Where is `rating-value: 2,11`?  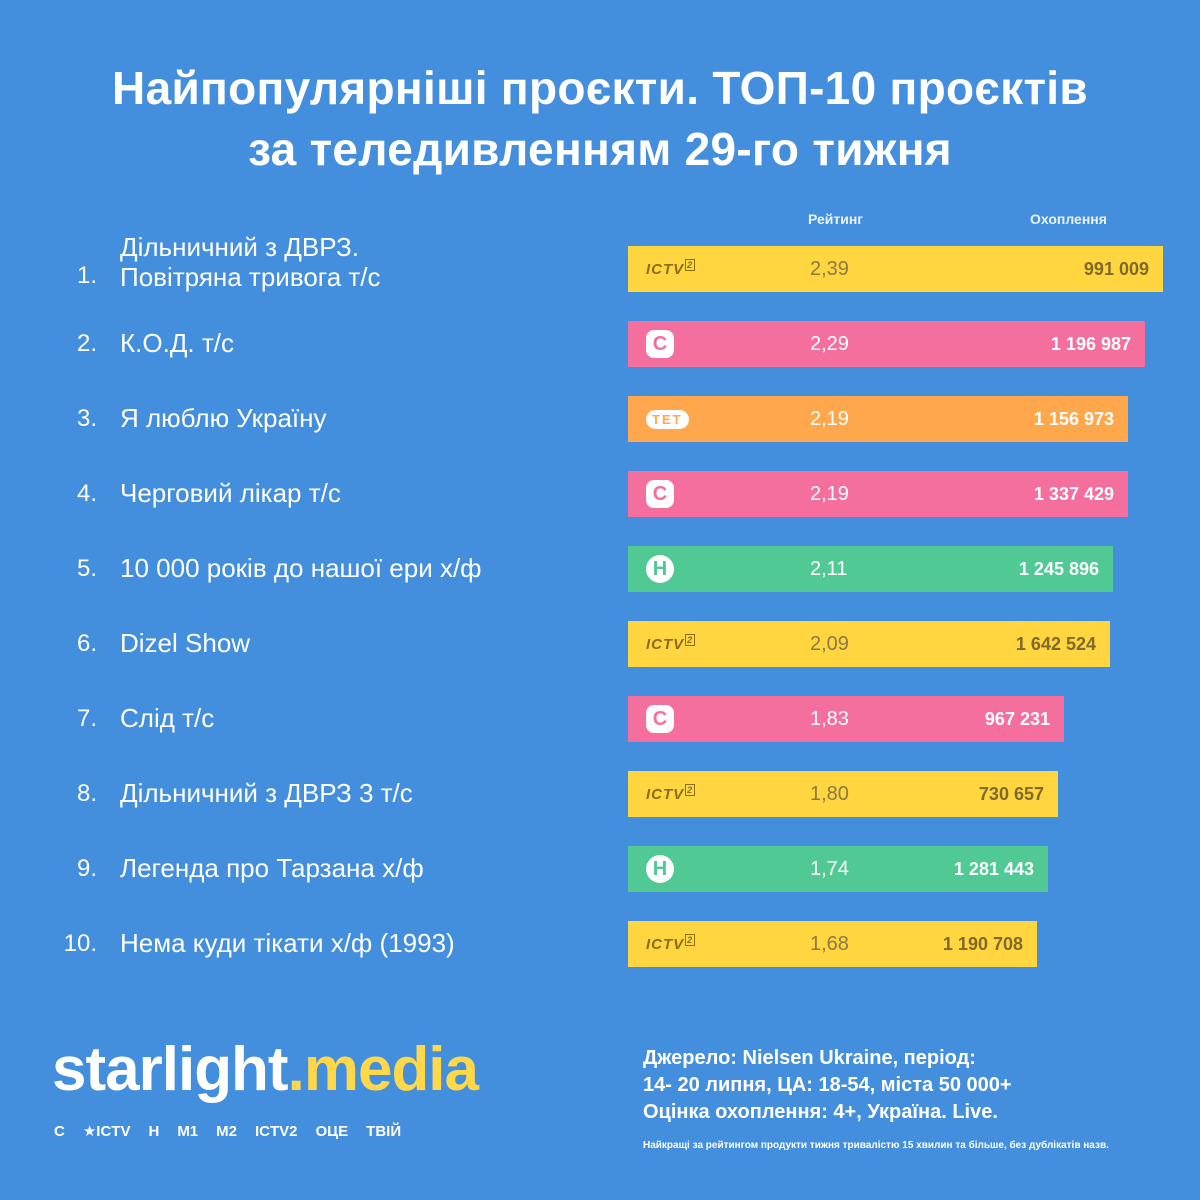
rating-value: 2,11 is located at coordinates (829, 569).